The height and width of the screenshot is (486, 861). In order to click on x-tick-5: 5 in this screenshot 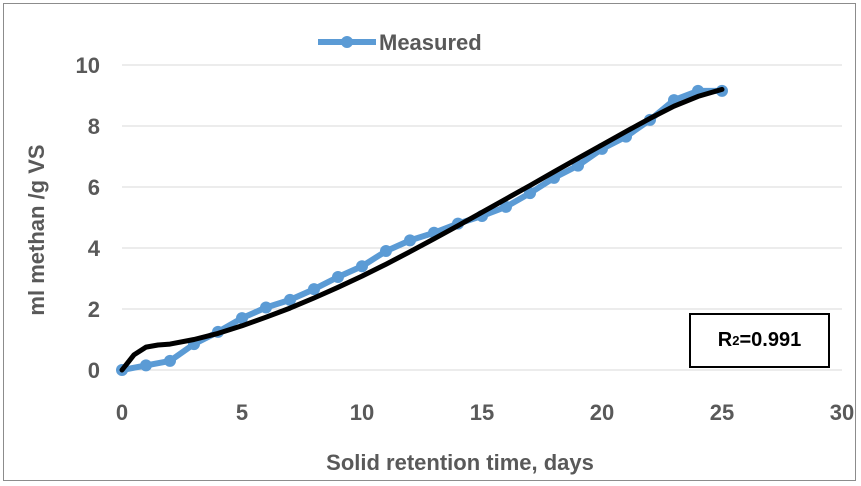, I will do `click(242, 412)`.